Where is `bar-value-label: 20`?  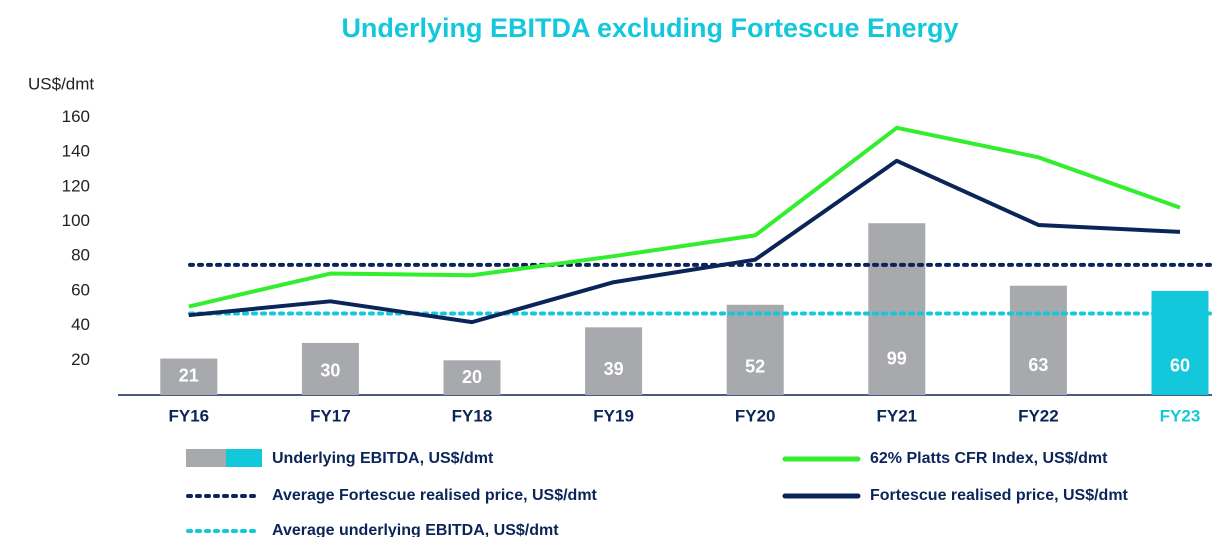
bar-value-label: 20 is located at coordinates (472, 377).